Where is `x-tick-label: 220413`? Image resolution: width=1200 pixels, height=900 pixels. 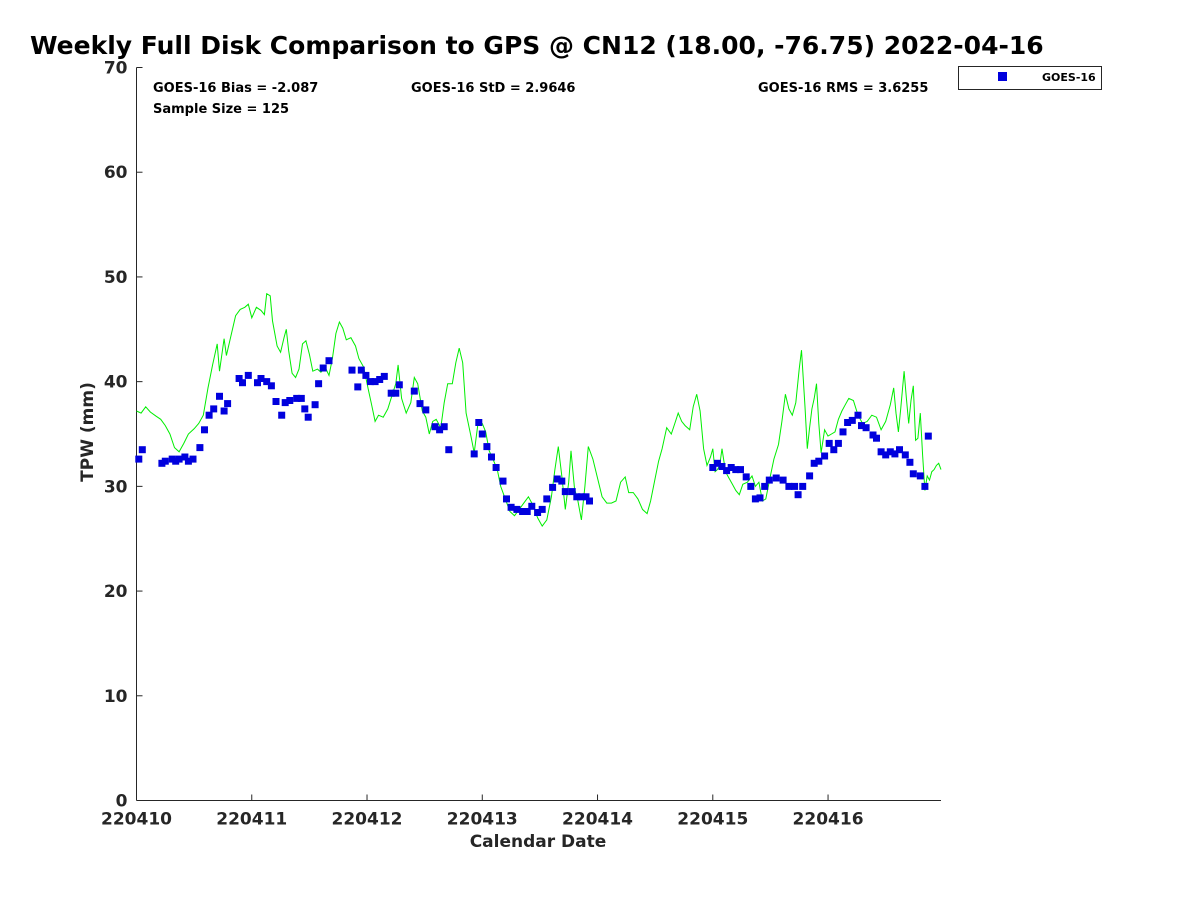
x-tick-label: 220413 is located at coordinates (482, 820).